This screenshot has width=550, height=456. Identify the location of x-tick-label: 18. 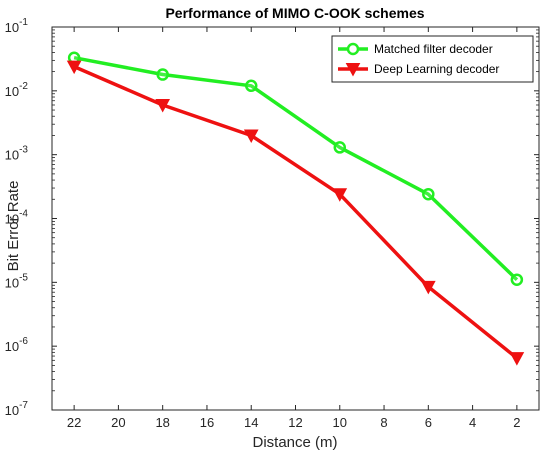
(162, 422).